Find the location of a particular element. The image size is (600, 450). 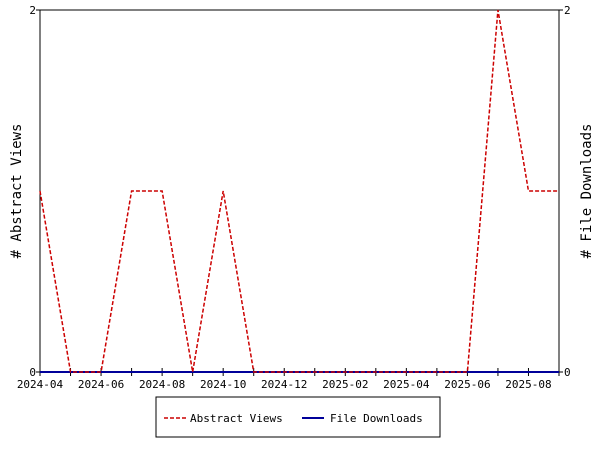

y-axis-title-right: # File Downloads is located at coordinates (587, 191).